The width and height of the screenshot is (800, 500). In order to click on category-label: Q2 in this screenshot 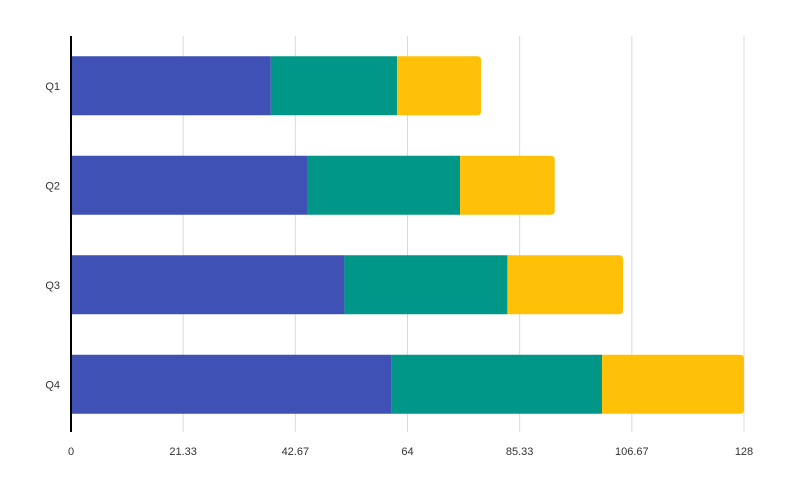, I will do `click(52, 186)`.